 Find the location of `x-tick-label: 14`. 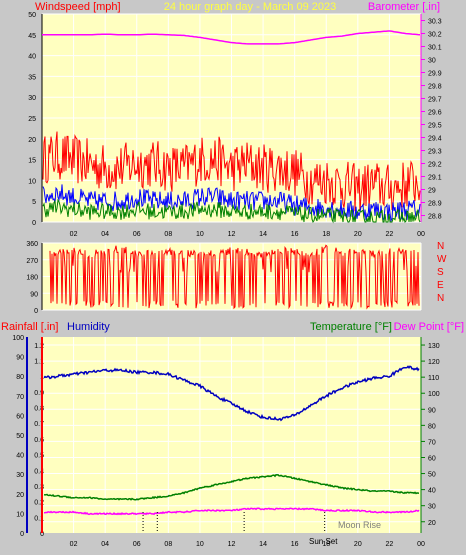

x-tick-label: 14 is located at coordinates (263, 234).